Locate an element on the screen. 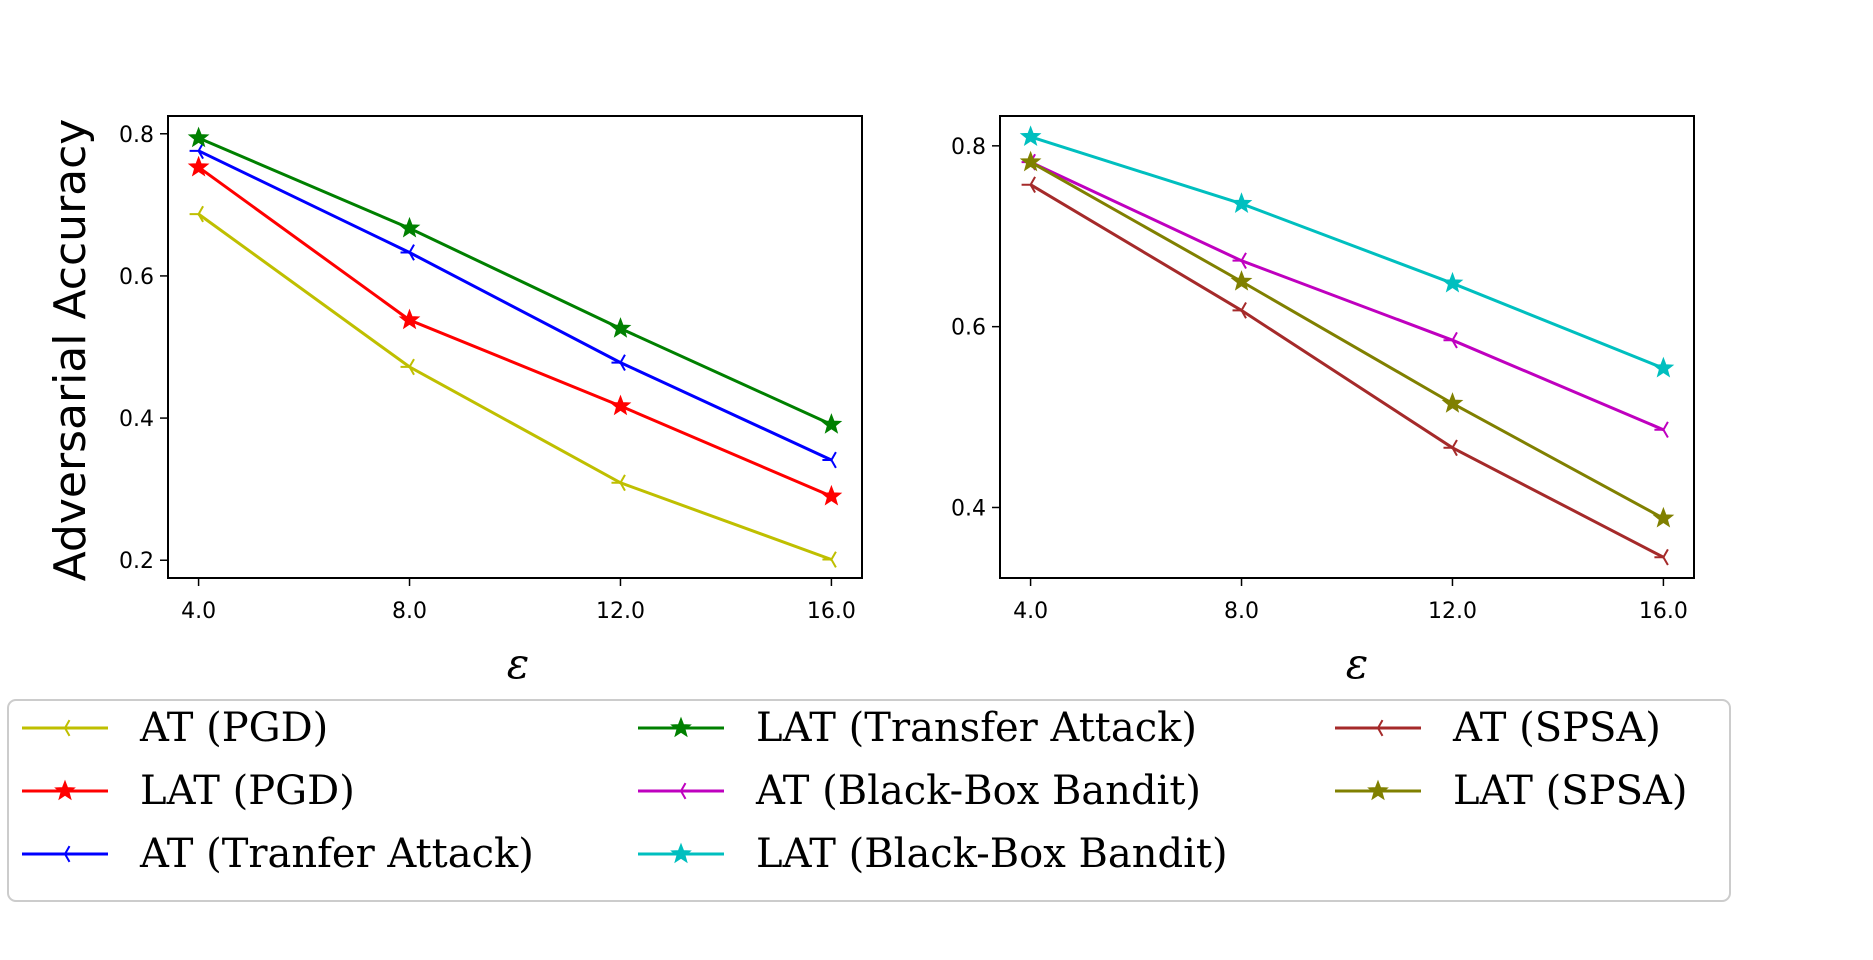  legend-entry: AT (SPSA) is located at coordinates (1498, 728).